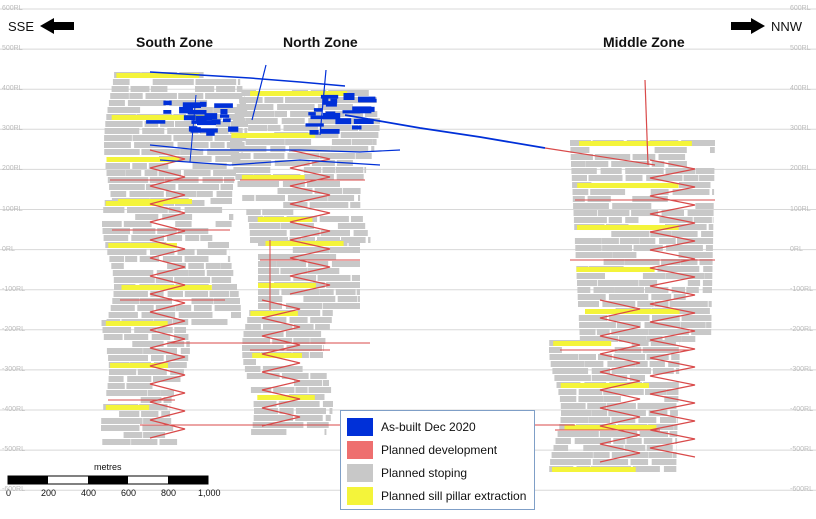 The image size is (816, 519). What do you see at coordinates (801, 289) in the screenshot?
I see `rl-label: -100RL` at bounding box center [801, 289].